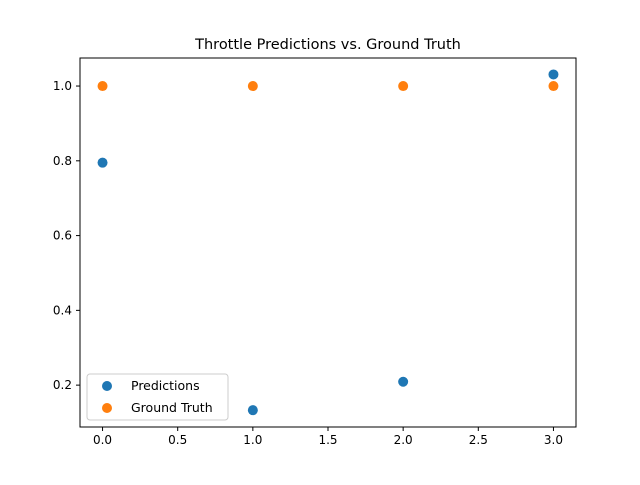  I want to click on legend-marker-ground-truth, so click(107, 408).